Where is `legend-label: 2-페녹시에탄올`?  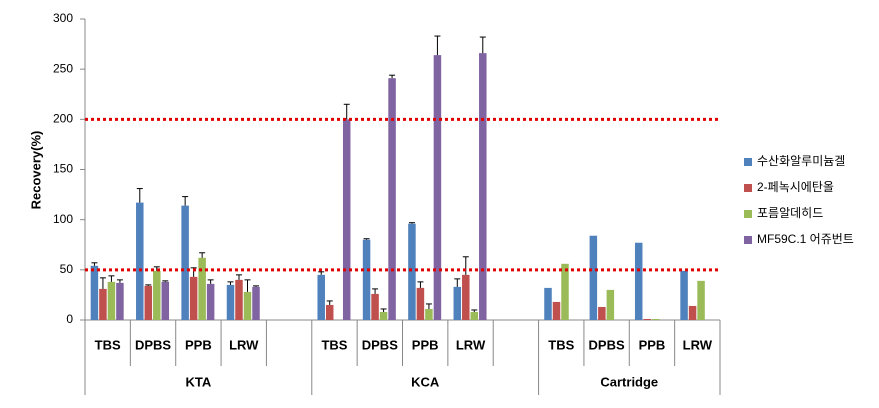
legend-label: 2-페녹시에탄올 is located at coordinates (795, 187).